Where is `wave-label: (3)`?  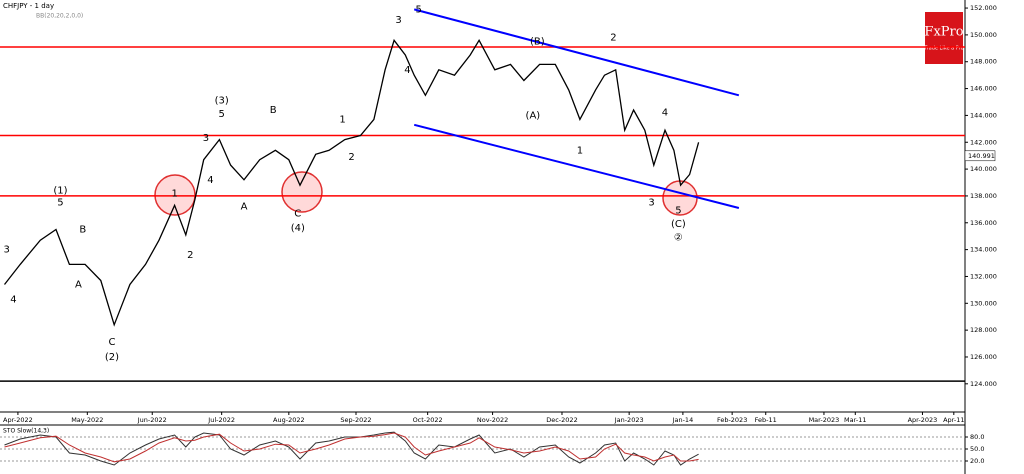
wave-label: (3) is located at coordinates (222, 101).